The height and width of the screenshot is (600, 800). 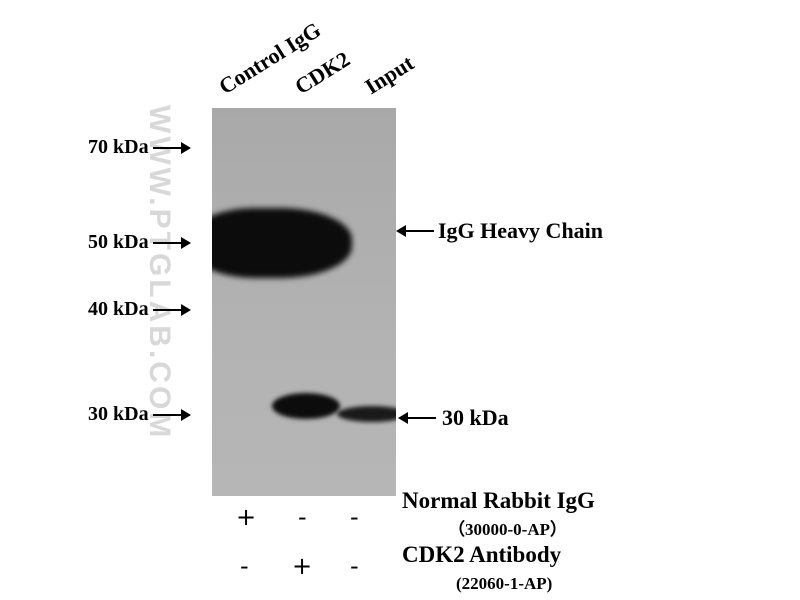 I want to click on target-label: 30 kDa, so click(x=453, y=418).